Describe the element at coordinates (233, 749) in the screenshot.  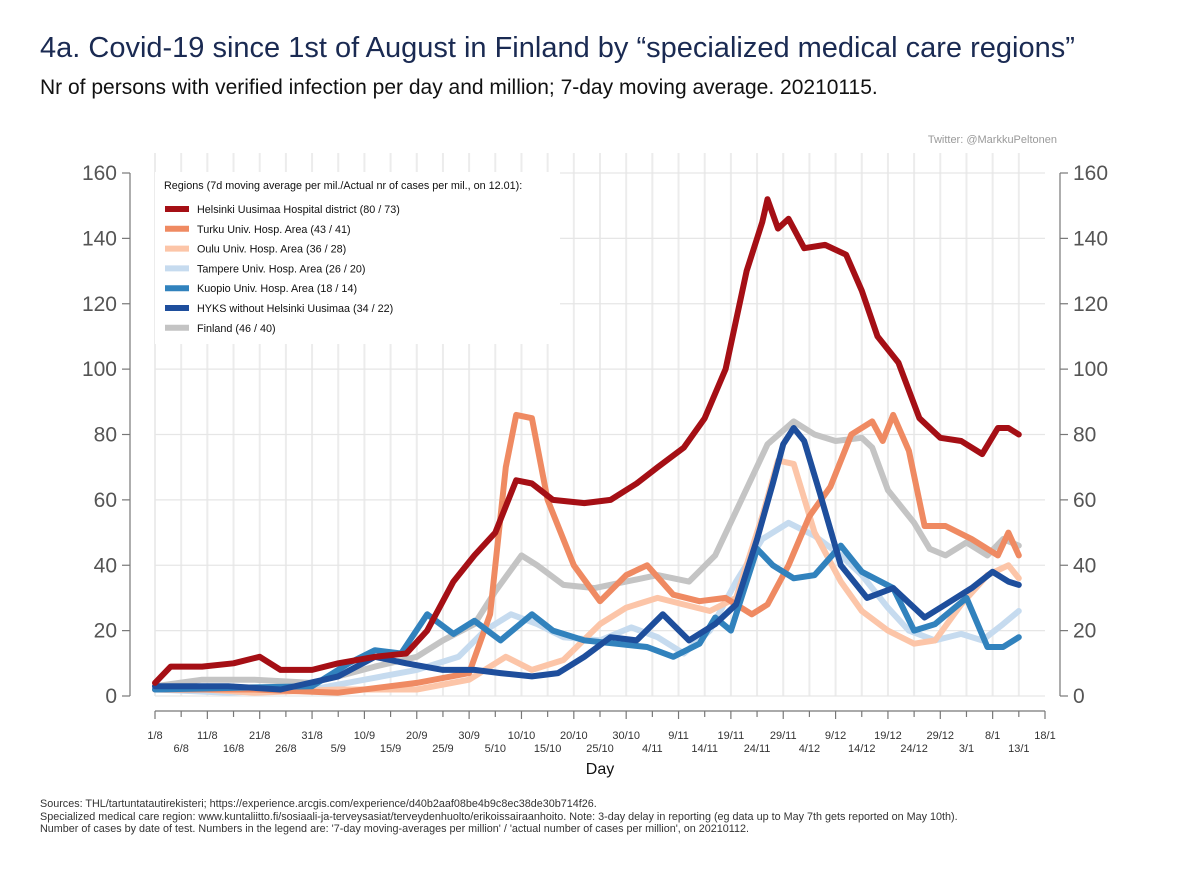
I see `x-tick-label: 16/8` at that location.